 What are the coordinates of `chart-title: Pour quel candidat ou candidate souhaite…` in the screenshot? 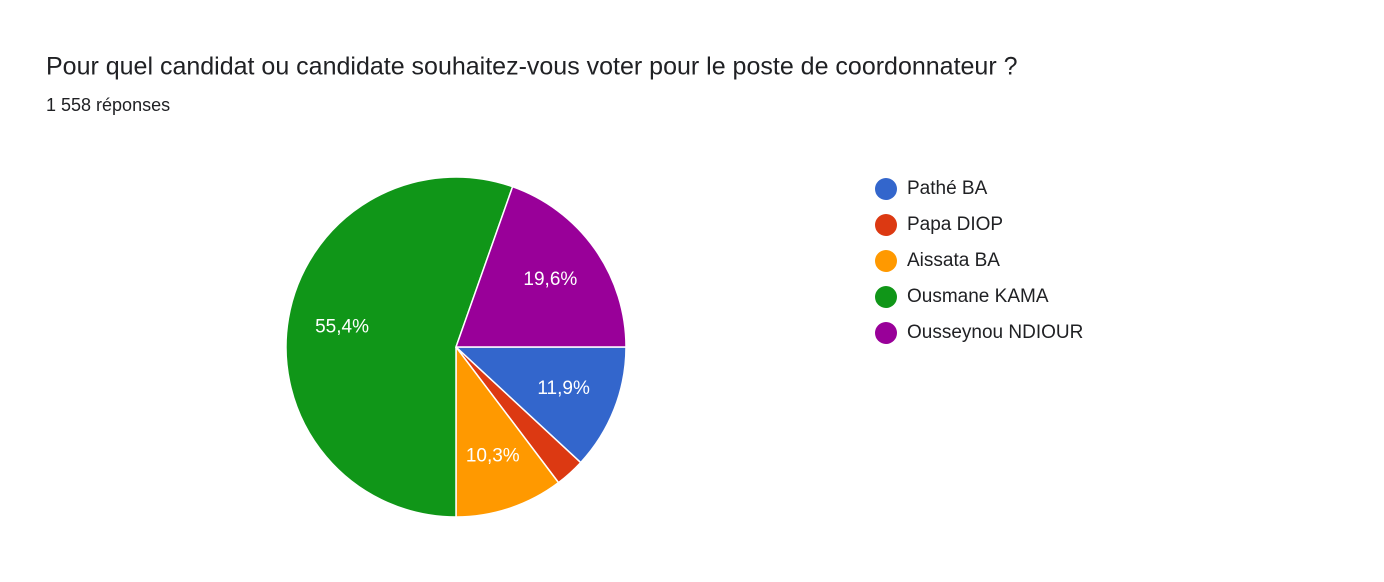 It's located at (532, 67).